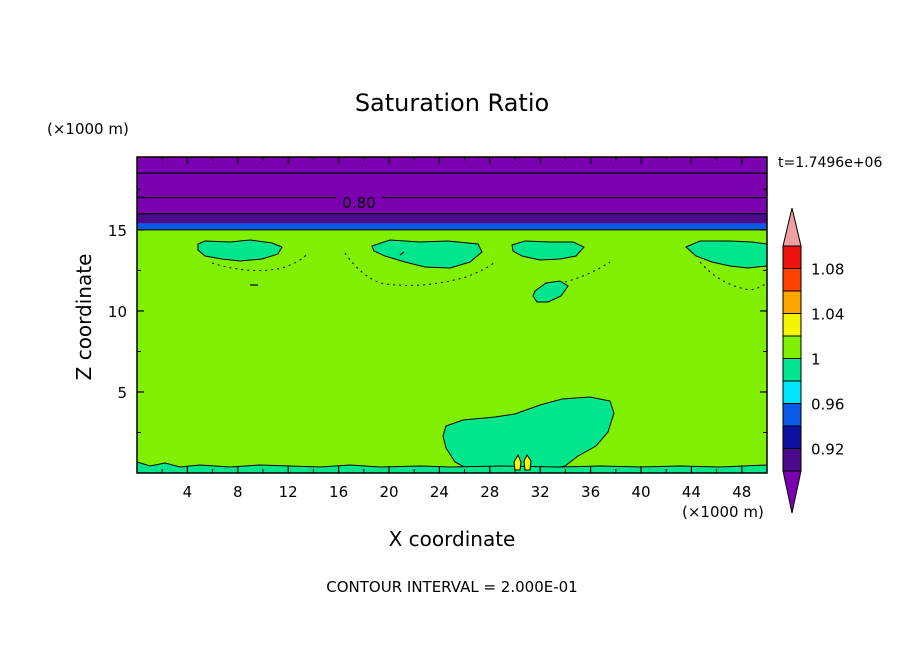 This screenshot has width=904, height=658. What do you see at coordinates (338, 492) in the screenshot?
I see `x-tick-label: 16` at bounding box center [338, 492].